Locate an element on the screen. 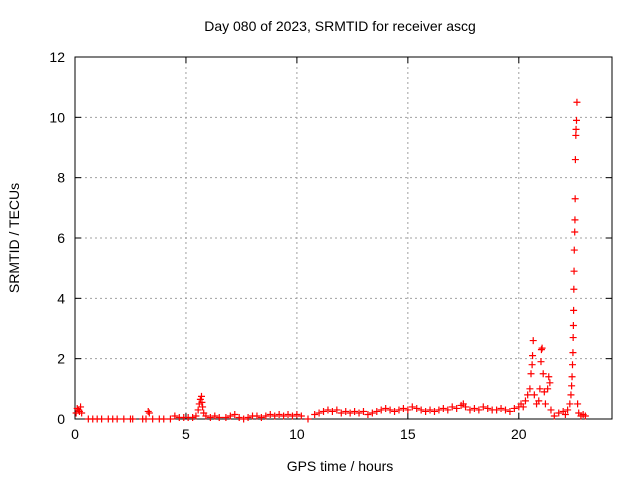 The width and height of the screenshot is (640, 480). x-tick-label: 0 is located at coordinates (75, 434).